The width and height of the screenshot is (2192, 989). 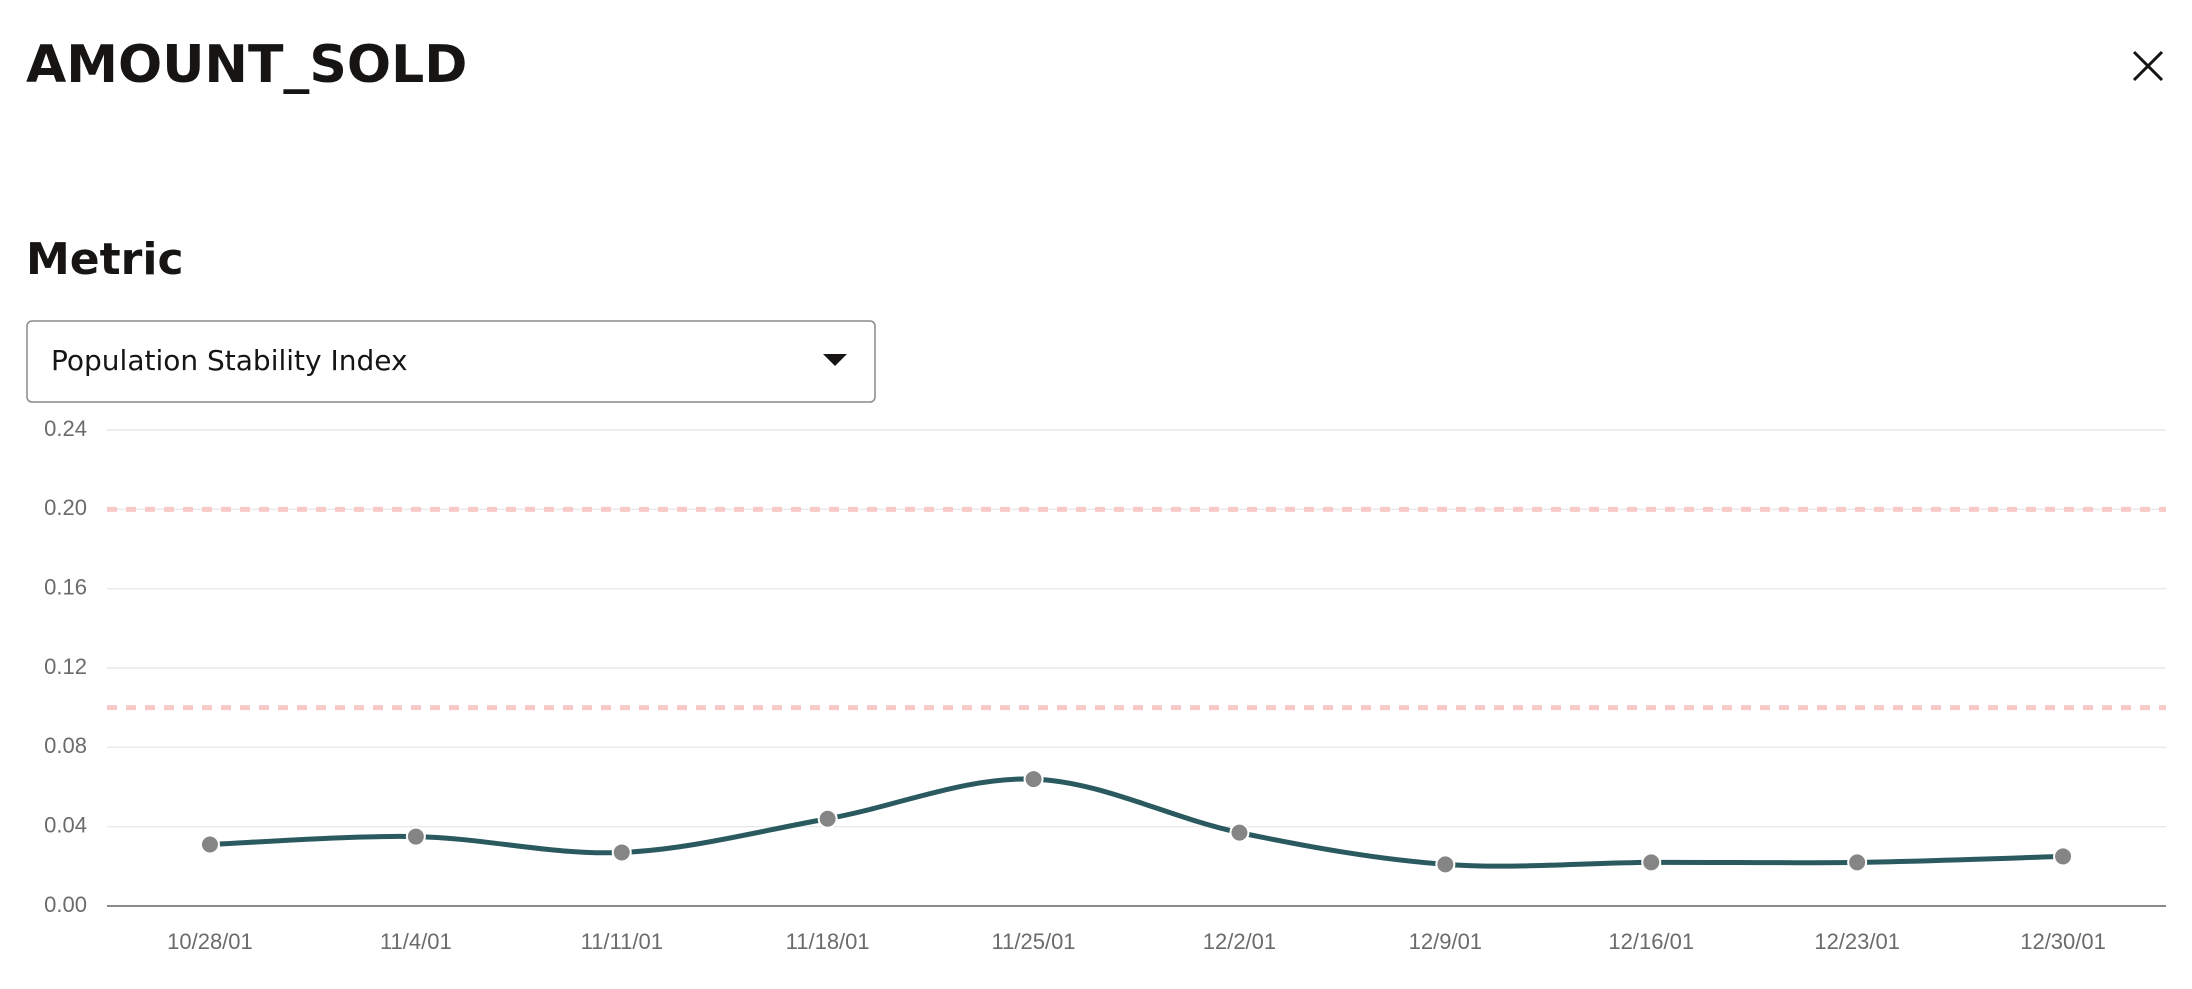 What do you see at coordinates (2063, 941) in the screenshot?
I see `x-tick-label: 12/30/01` at bounding box center [2063, 941].